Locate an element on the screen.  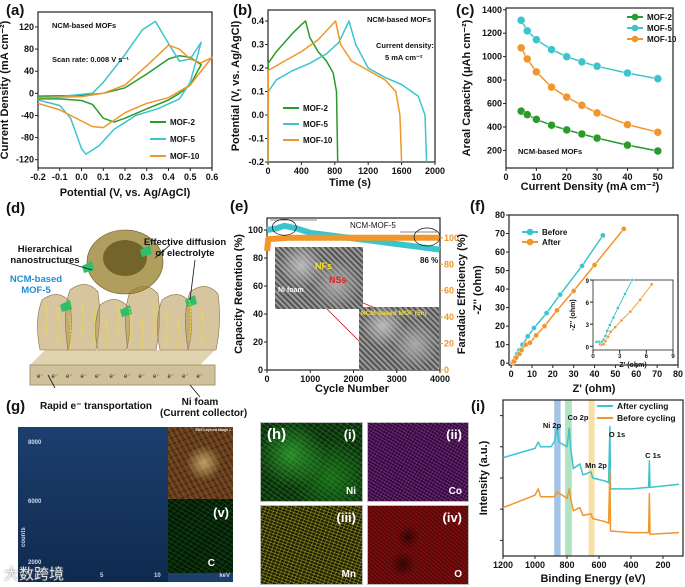
legend-label: MOF-5 is located at coordinates (659, 28).